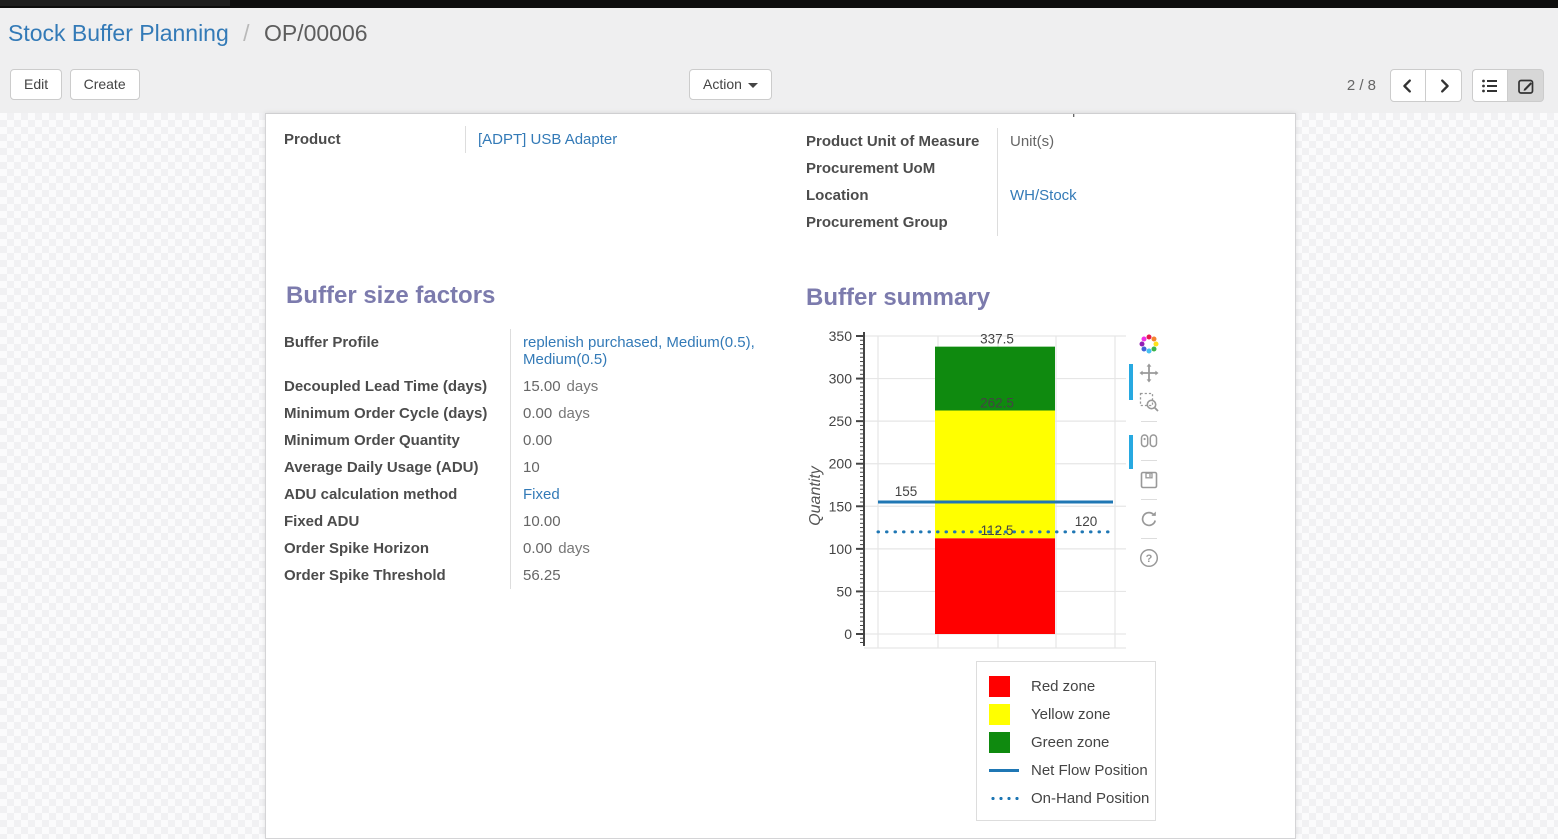 This screenshot has width=1558, height=839. What do you see at coordinates (397, 521) in the screenshot?
I see `field-label: Fixed ADU` at bounding box center [397, 521].